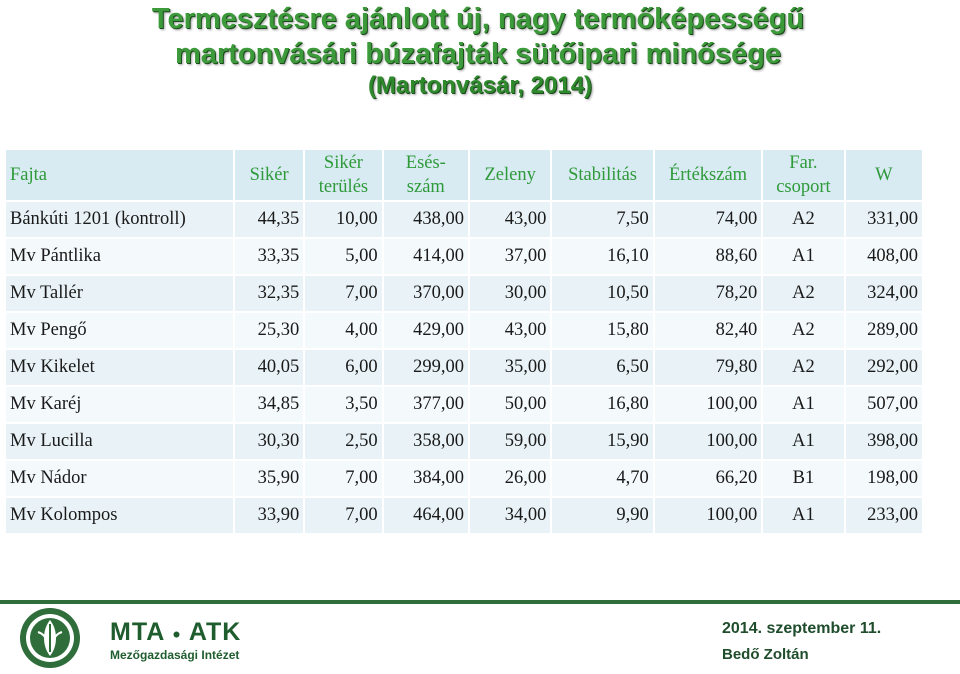  Describe the element at coordinates (510, 256) in the screenshot. I see `cell-zeleny: 37,00` at that location.